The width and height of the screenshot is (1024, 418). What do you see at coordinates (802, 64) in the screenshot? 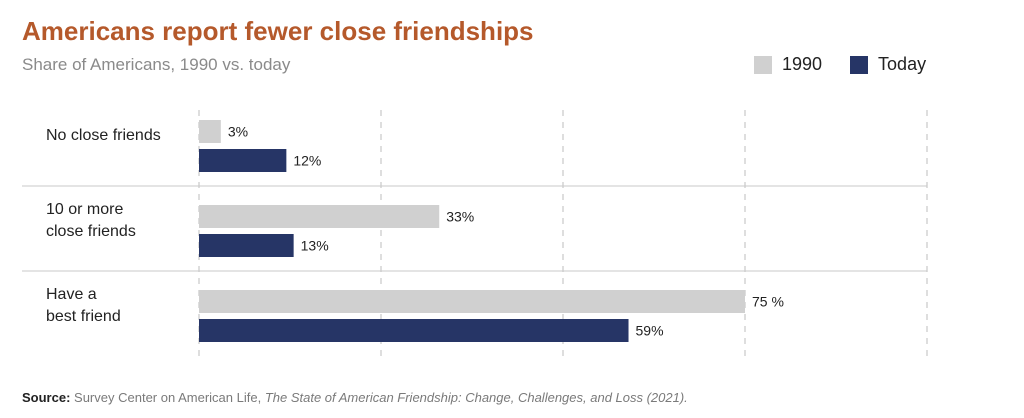
I see `legend-label-1990: 1990` at bounding box center [802, 64].